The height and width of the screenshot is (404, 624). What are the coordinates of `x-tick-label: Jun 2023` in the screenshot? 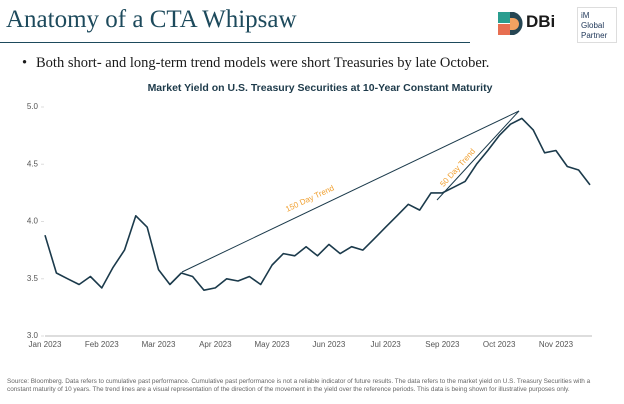 It's located at (328, 344).